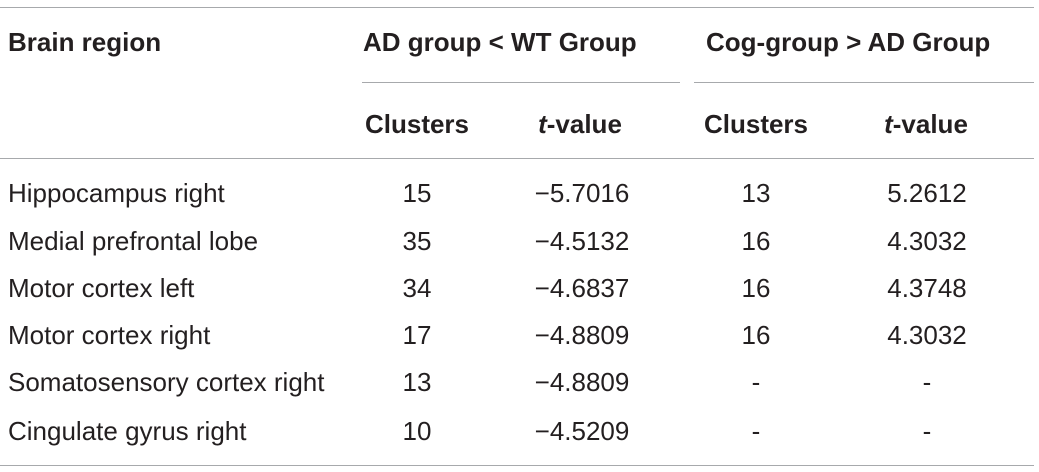 The image size is (1039, 472). I want to click on region-cell: Medial prefrontal lobe, so click(133, 241).